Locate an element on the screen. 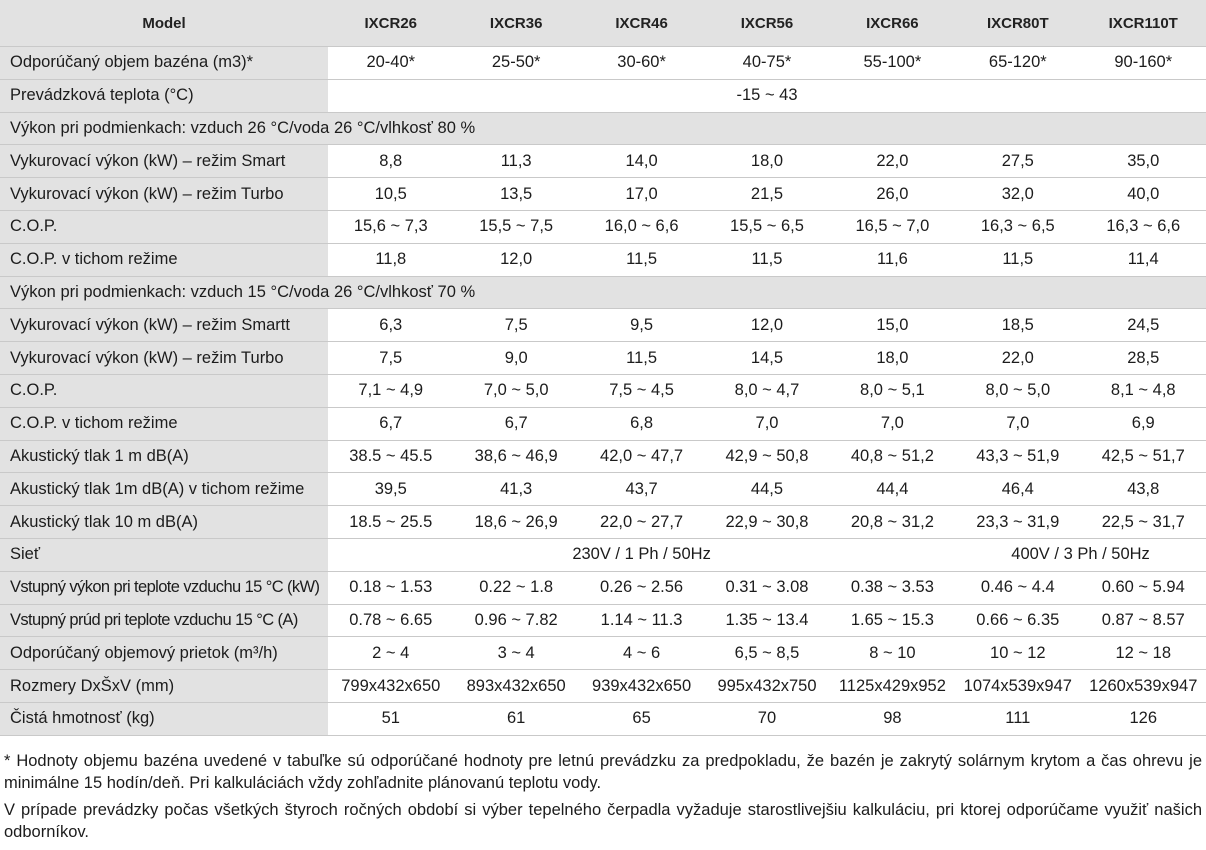 This screenshot has height=850, width=1206. table-cell: 43,7 is located at coordinates (641, 489).